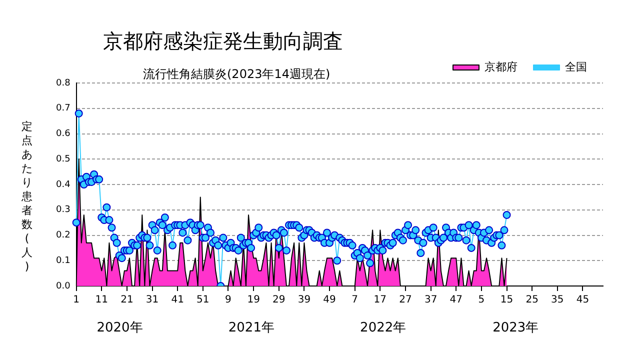 This screenshot has width=631, height=347. Describe the element at coordinates (119, 328) in the screenshot. I see `text: 2020年` at that location.